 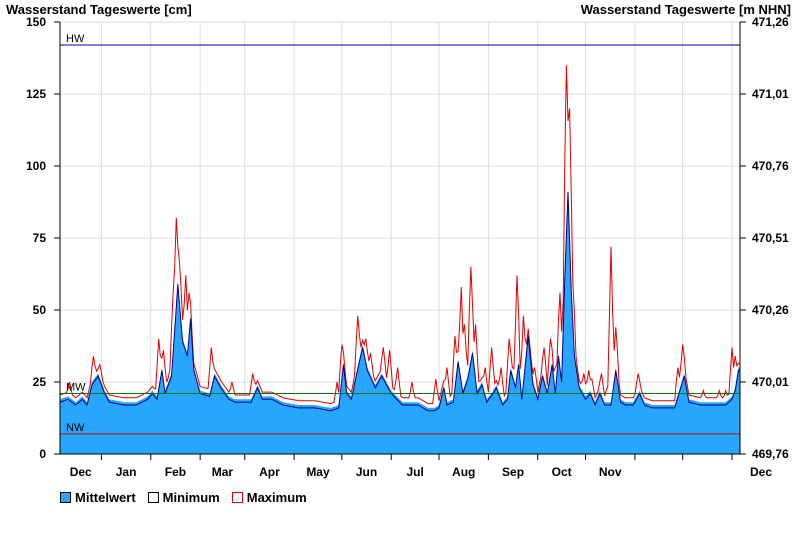 What do you see at coordinates (153, 497) in the screenshot?
I see `minimum-swatch` at bounding box center [153, 497].